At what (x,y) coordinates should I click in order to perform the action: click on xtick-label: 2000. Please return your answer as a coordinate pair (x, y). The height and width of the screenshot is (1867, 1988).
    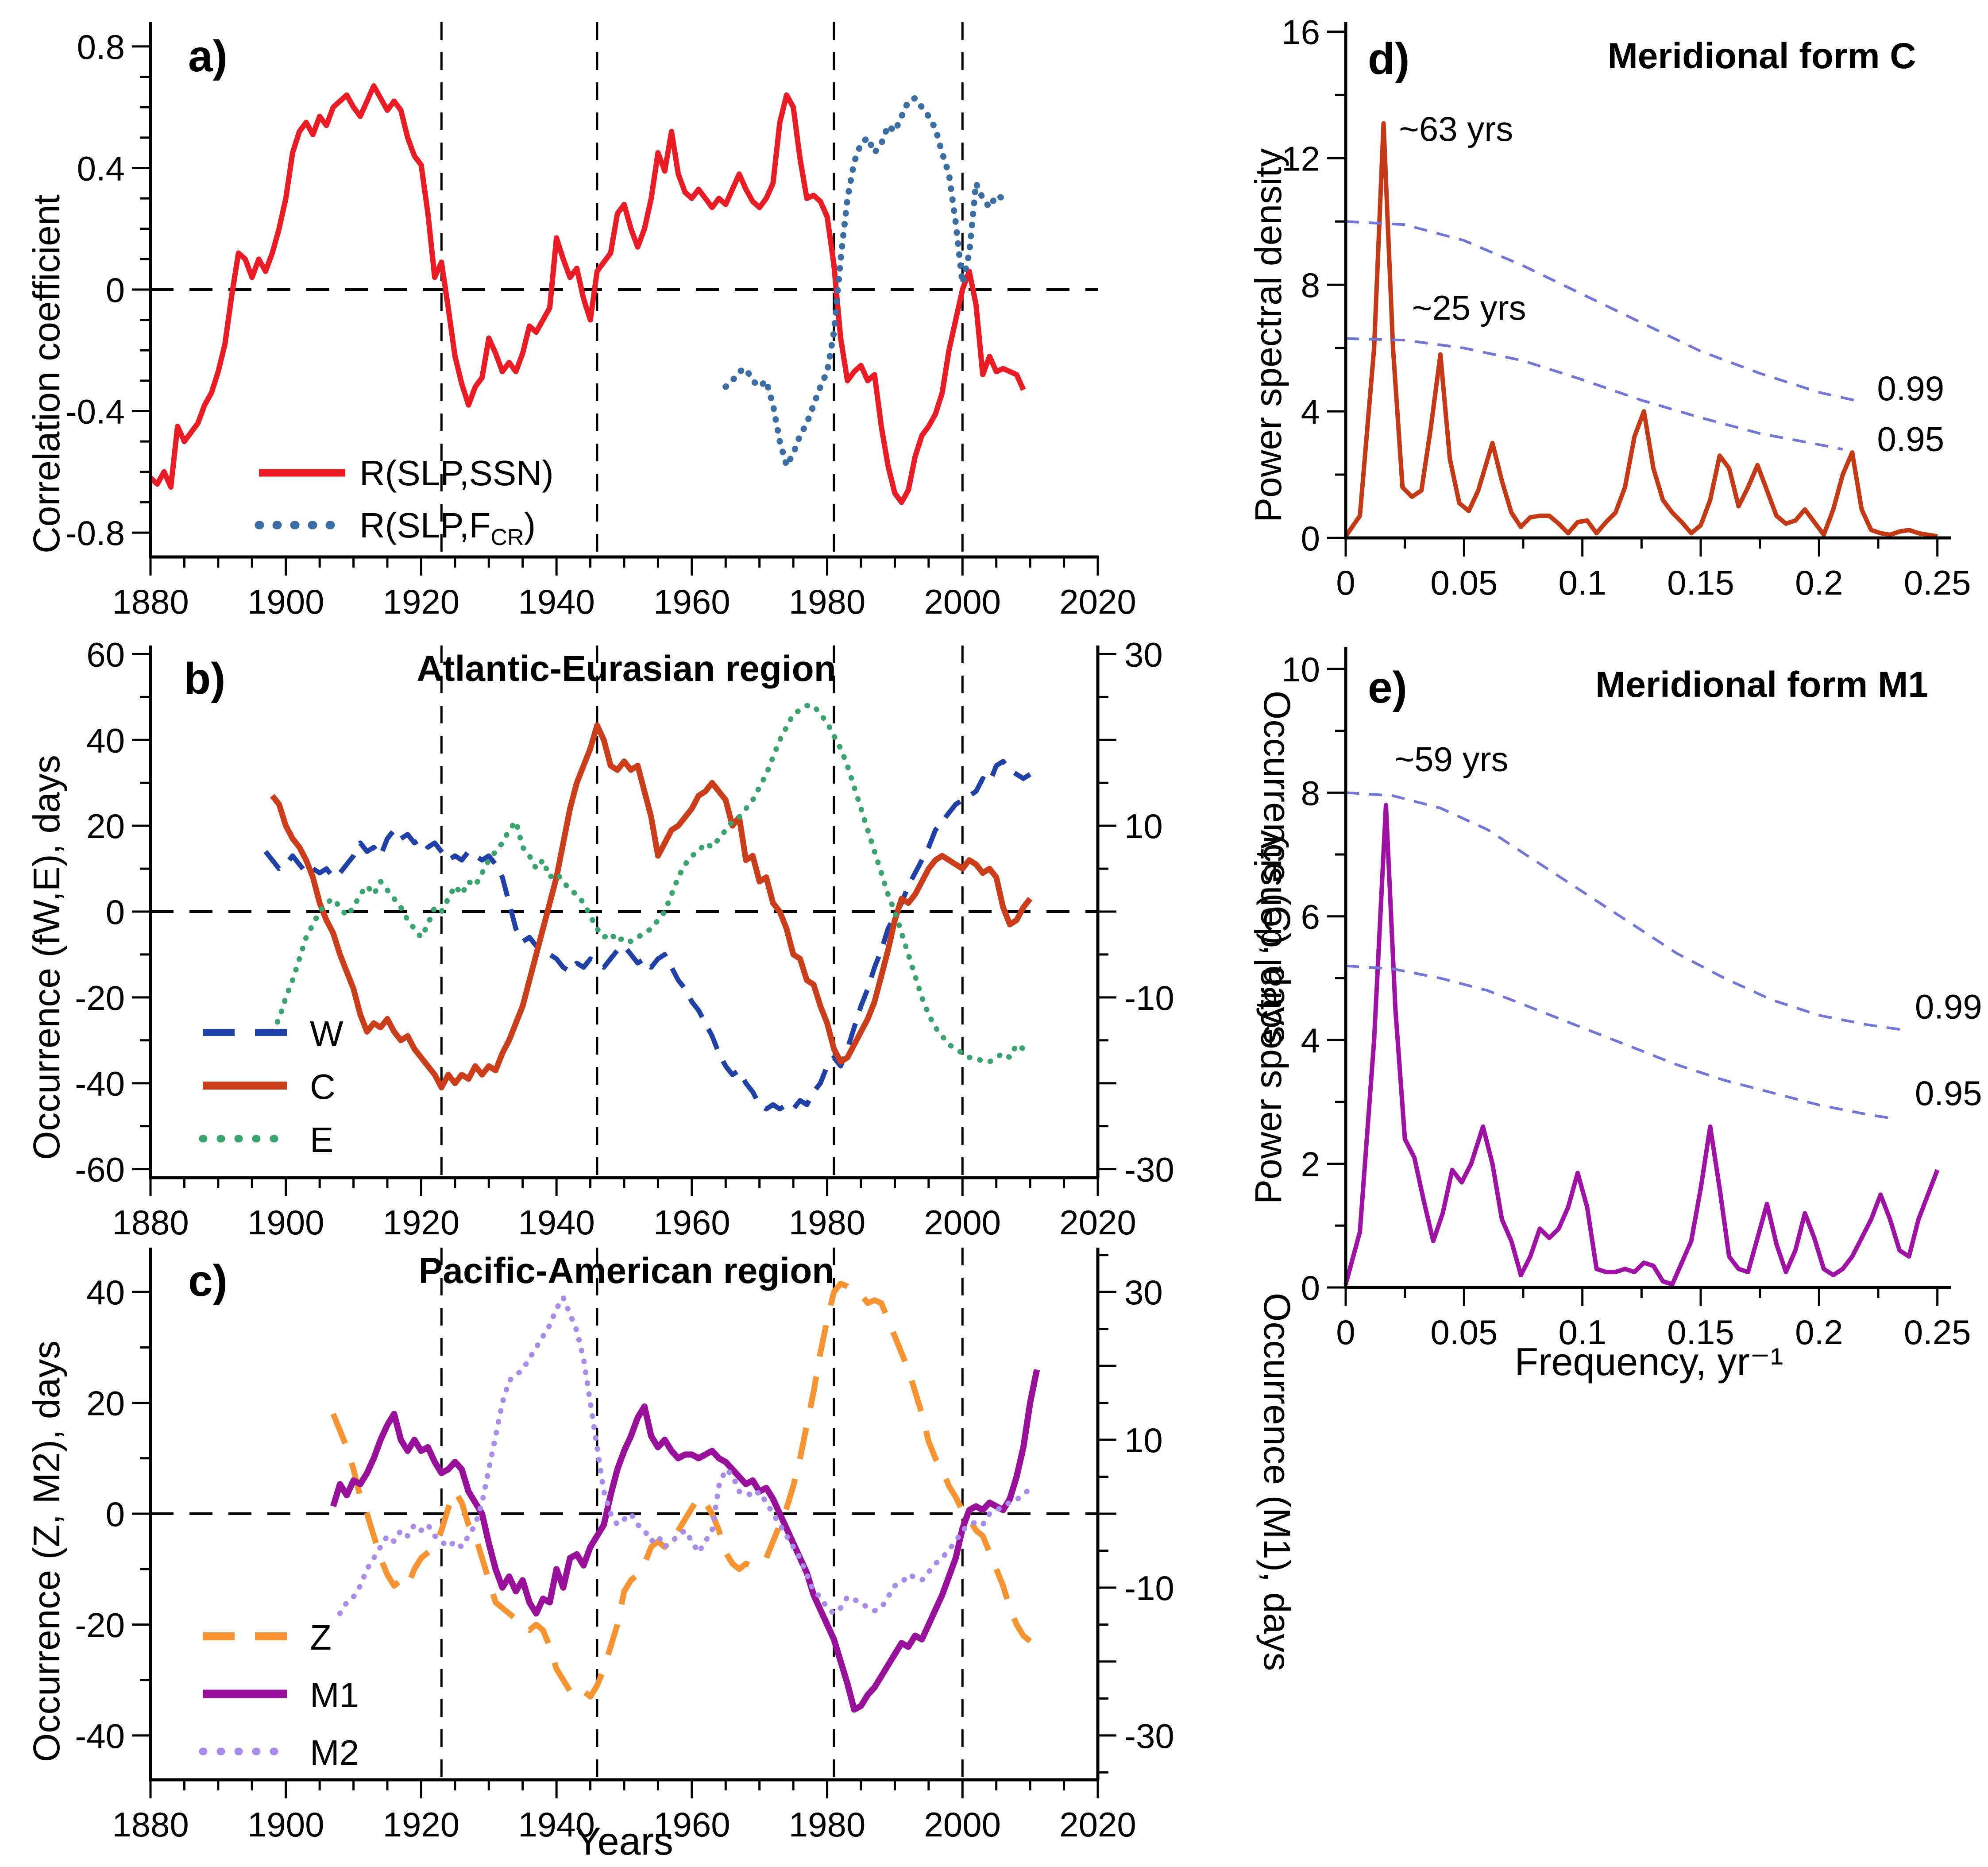
    Looking at the image, I should click on (962, 1824).